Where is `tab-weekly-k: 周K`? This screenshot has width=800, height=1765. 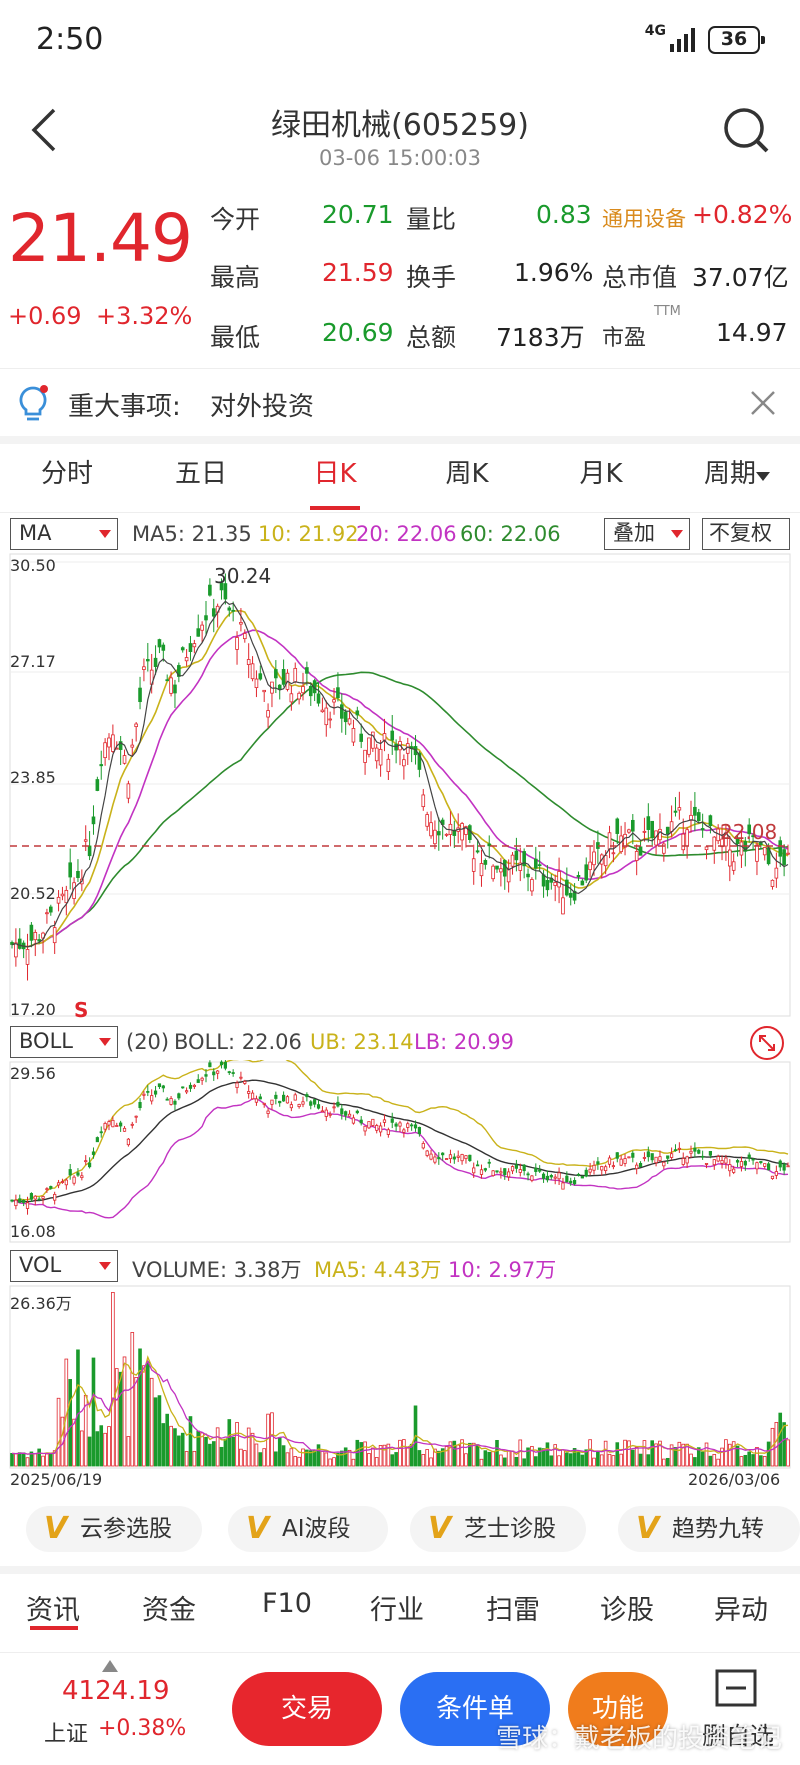
tab-weekly-k: 周K is located at coordinates (467, 474).